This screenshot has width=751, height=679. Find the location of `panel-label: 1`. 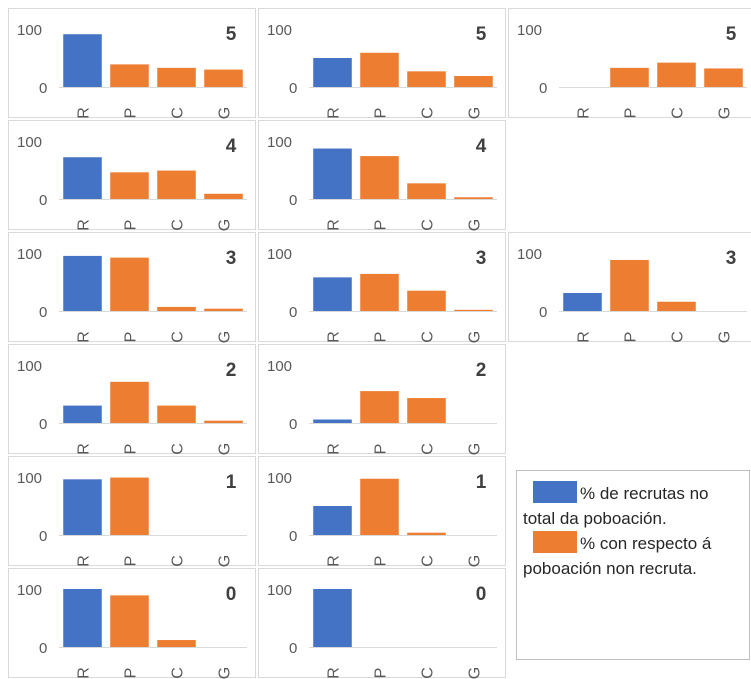

panel-label: 1 is located at coordinates (481, 482).